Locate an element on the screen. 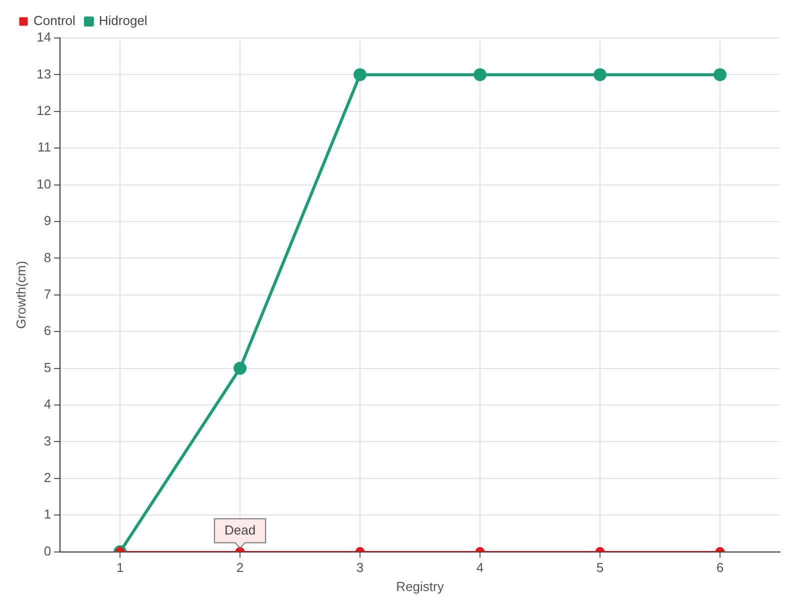 The width and height of the screenshot is (800, 600). x-tick-label: 6 is located at coordinates (720, 568).